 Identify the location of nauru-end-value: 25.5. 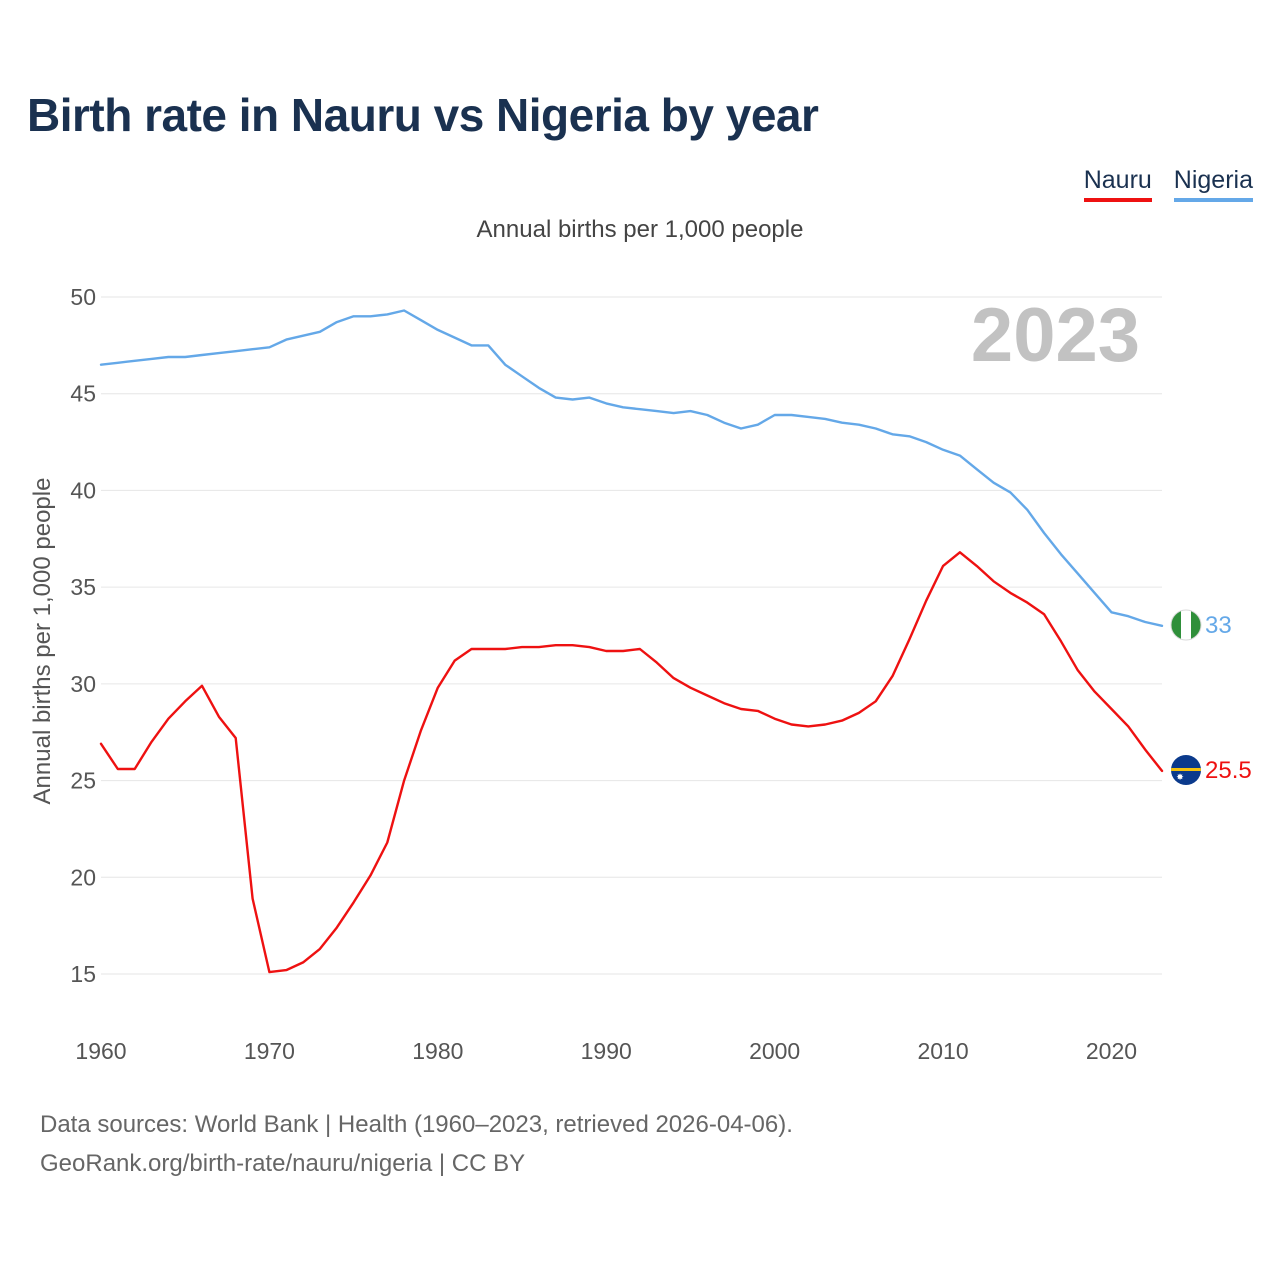
(1228, 770).